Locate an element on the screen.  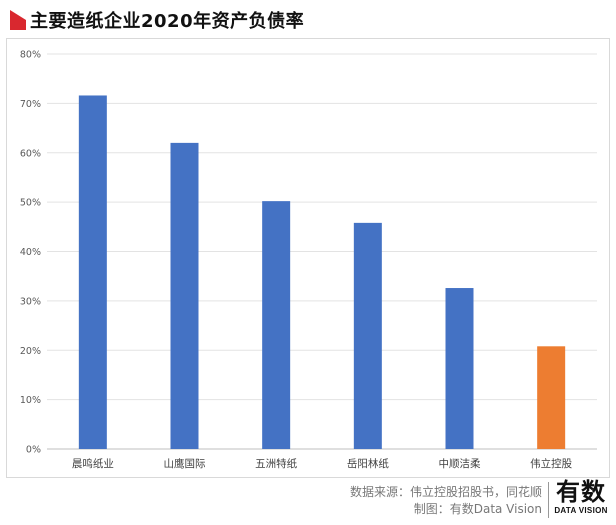
x-tick-label: 五洲特纸 is located at coordinates (276, 463).